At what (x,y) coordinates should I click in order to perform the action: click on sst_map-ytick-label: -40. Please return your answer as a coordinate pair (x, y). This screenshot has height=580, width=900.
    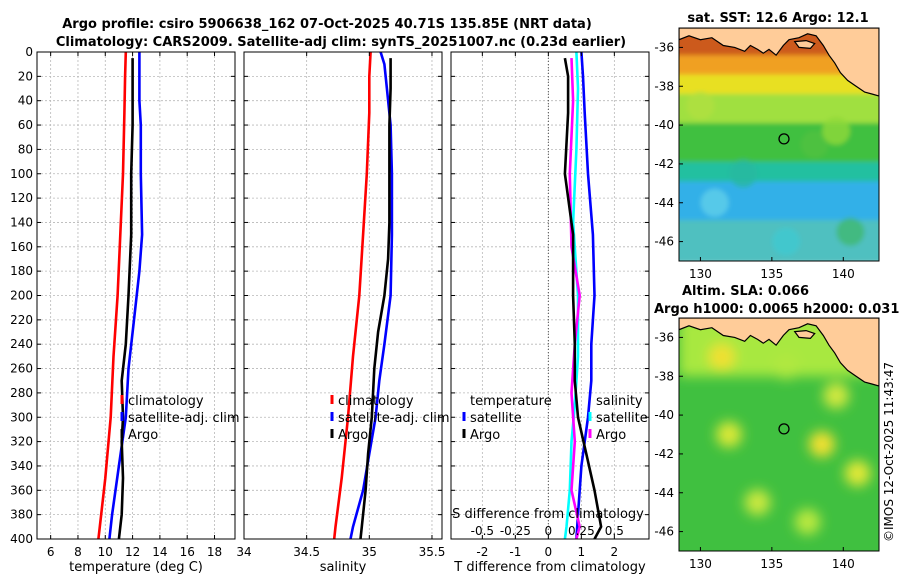
    Looking at the image, I should click on (664, 125).